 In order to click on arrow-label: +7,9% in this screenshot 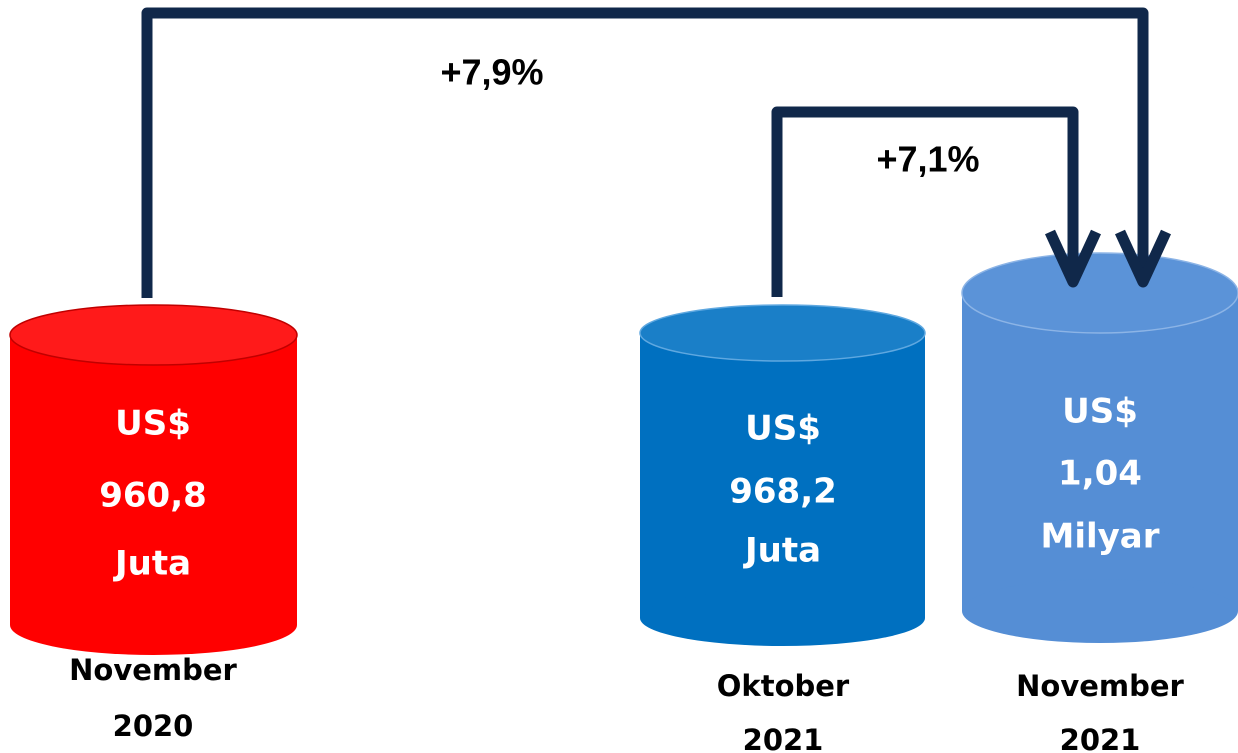, I will do `click(491, 72)`.